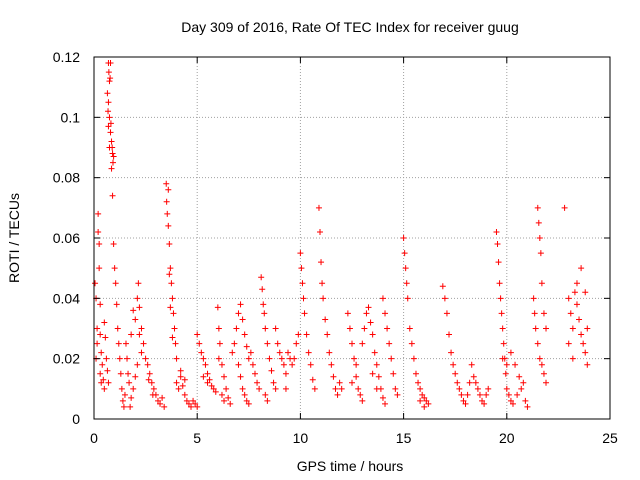  I want to click on x-tick-label: 25, so click(610, 438).